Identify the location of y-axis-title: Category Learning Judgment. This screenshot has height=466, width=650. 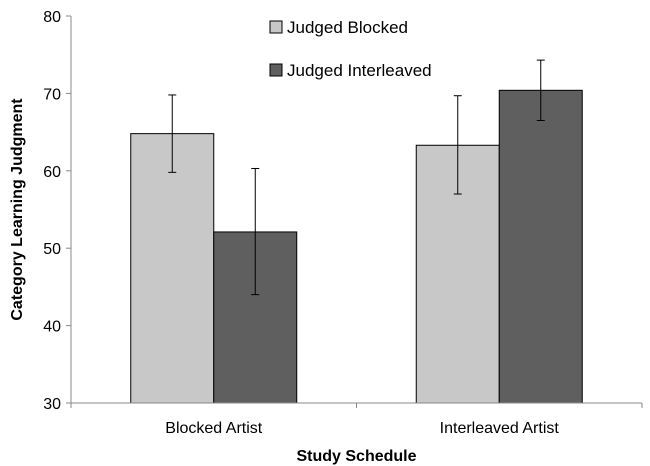
(17, 209).